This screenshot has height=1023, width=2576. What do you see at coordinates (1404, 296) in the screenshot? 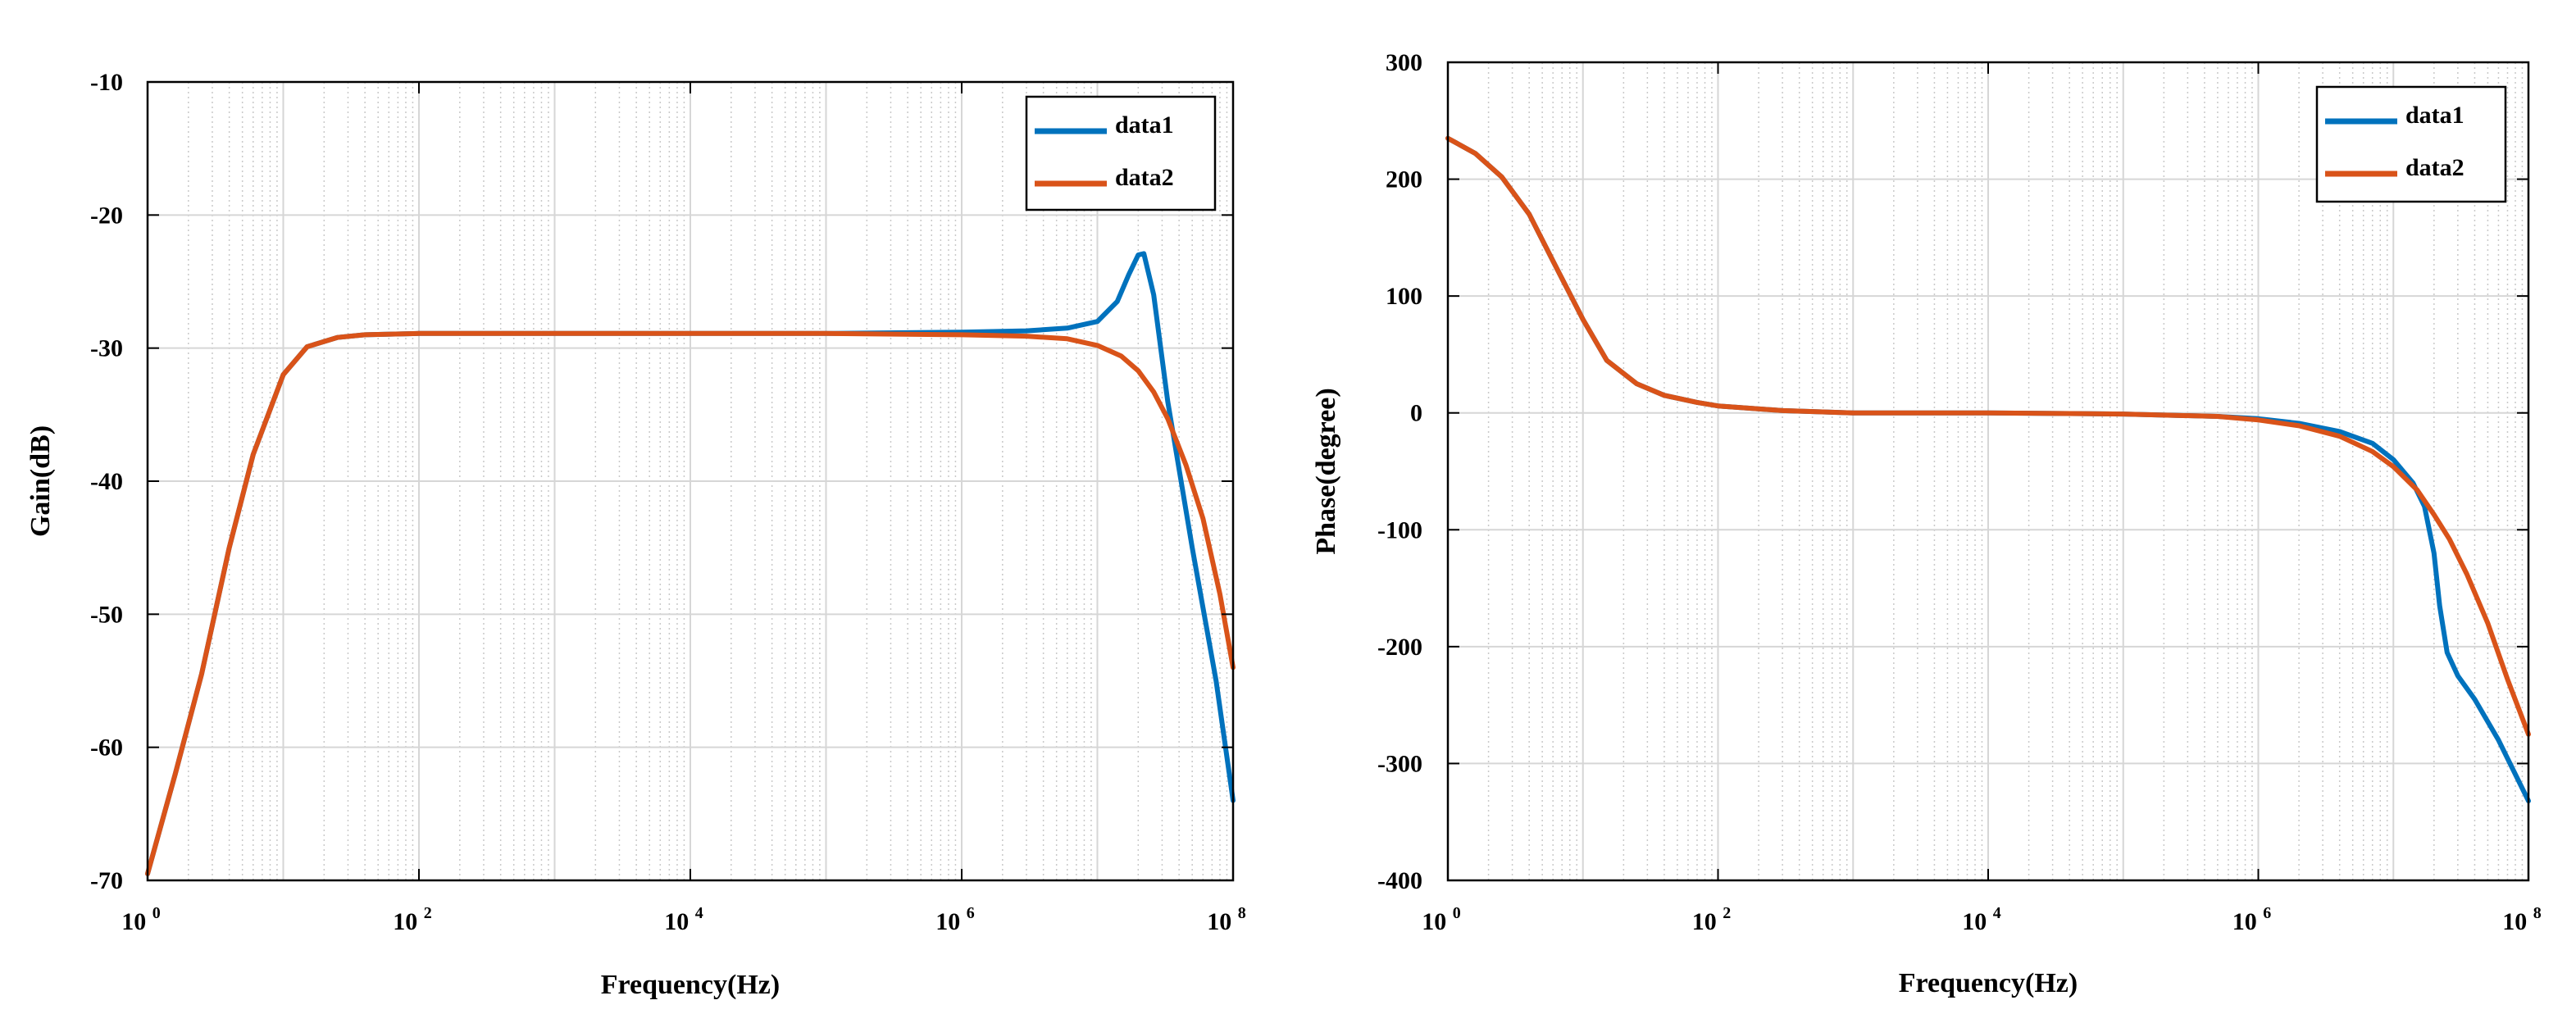
I see `y-tick-label: 100` at bounding box center [1404, 296].